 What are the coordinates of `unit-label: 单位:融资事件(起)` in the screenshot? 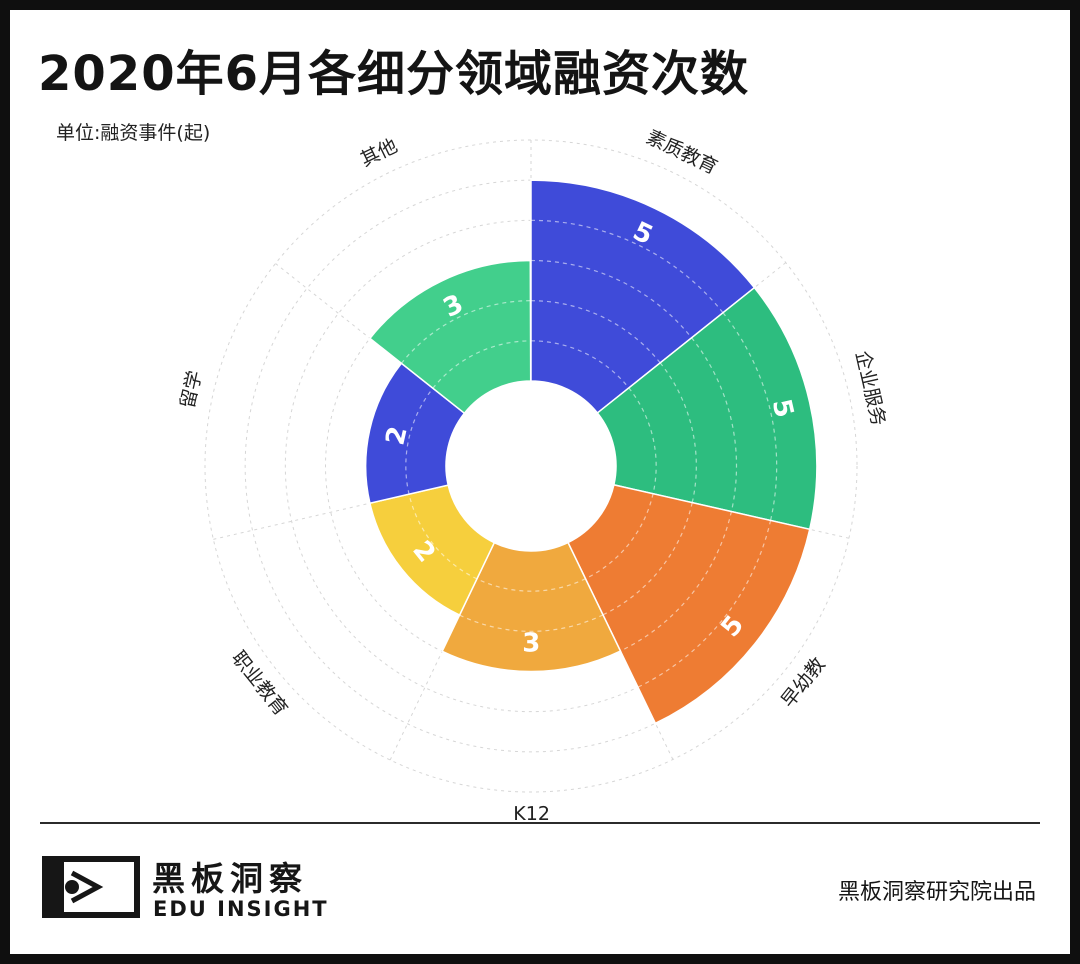 It's located at (133, 133).